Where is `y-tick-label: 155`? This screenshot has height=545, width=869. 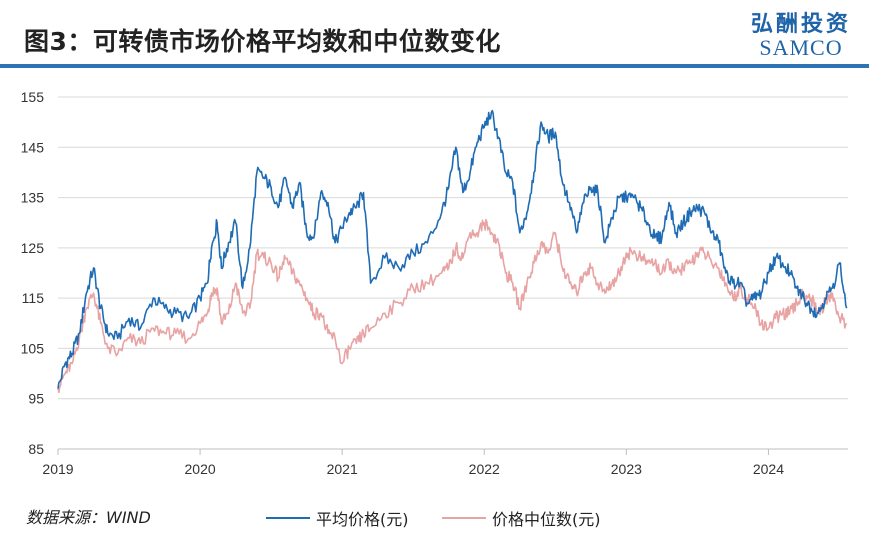
y-tick-label: 155 is located at coordinates (33, 97).